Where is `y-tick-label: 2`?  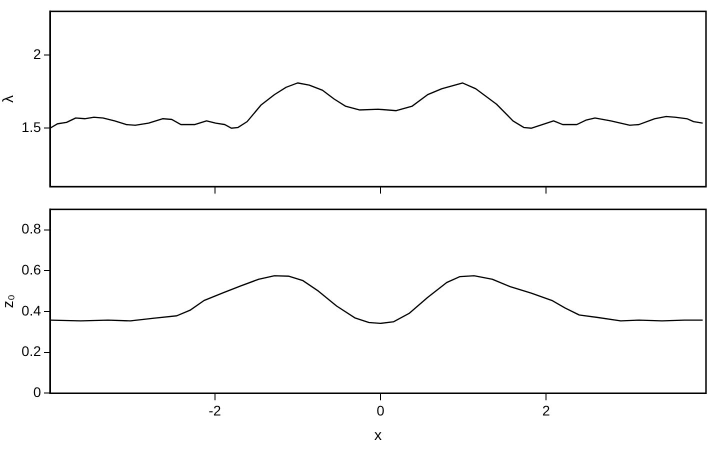 y-tick-label: 2 is located at coordinates (37, 54).